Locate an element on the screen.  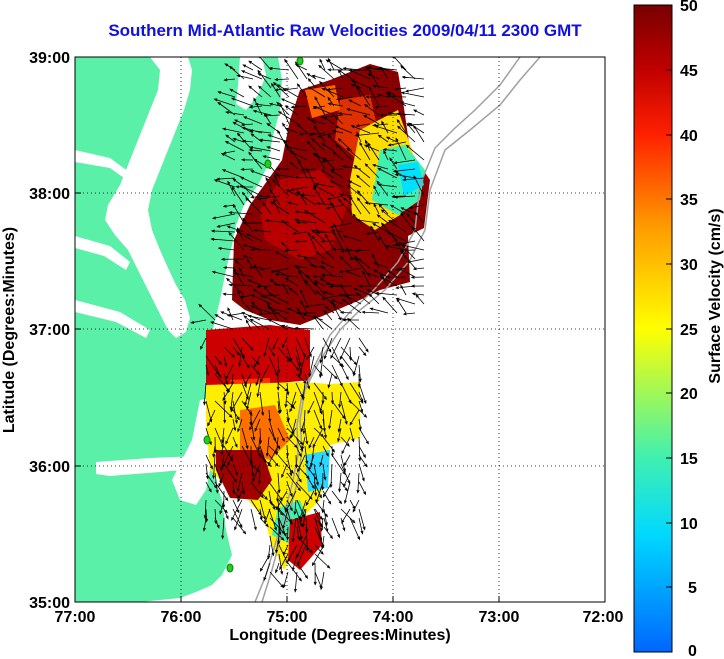
colorbar-ticks is located at coordinates (669, 328).